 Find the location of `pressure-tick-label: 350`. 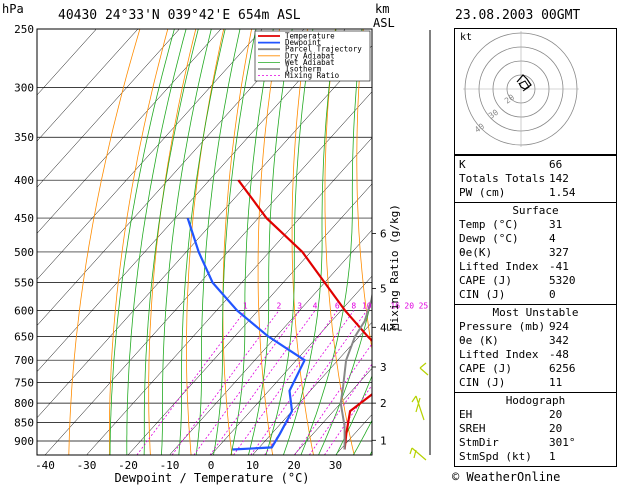

pressure-tick-label: 350 is located at coordinates (24, 137).